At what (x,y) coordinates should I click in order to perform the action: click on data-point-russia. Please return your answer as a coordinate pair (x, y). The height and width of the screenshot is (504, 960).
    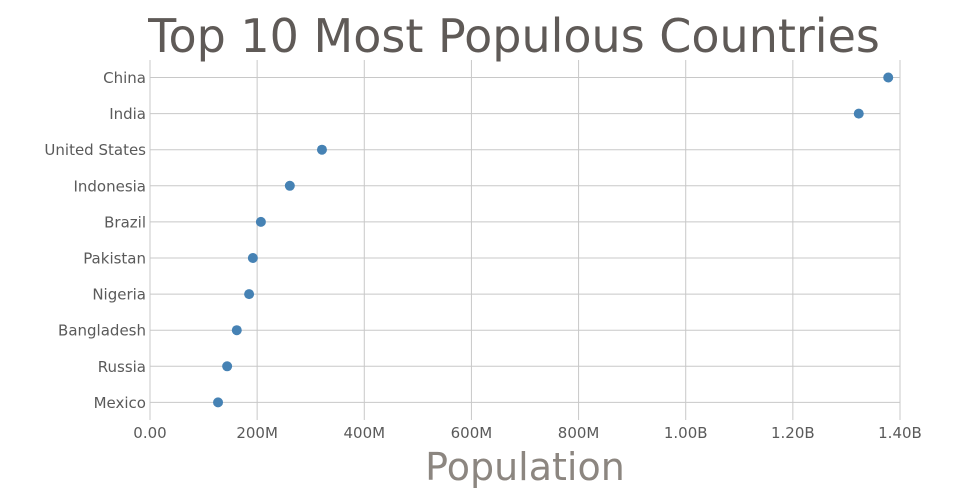
    Looking at the image, I should click on (227, 366).